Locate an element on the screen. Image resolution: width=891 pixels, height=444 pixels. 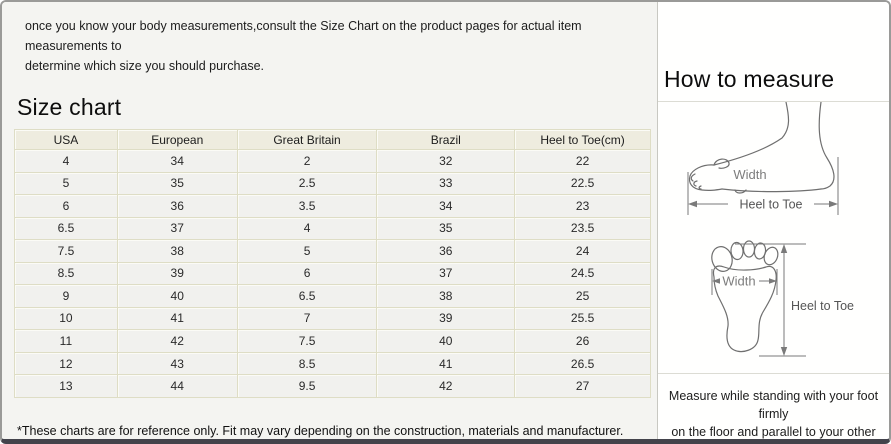
footer-divider is located at coordinates (773, 373).